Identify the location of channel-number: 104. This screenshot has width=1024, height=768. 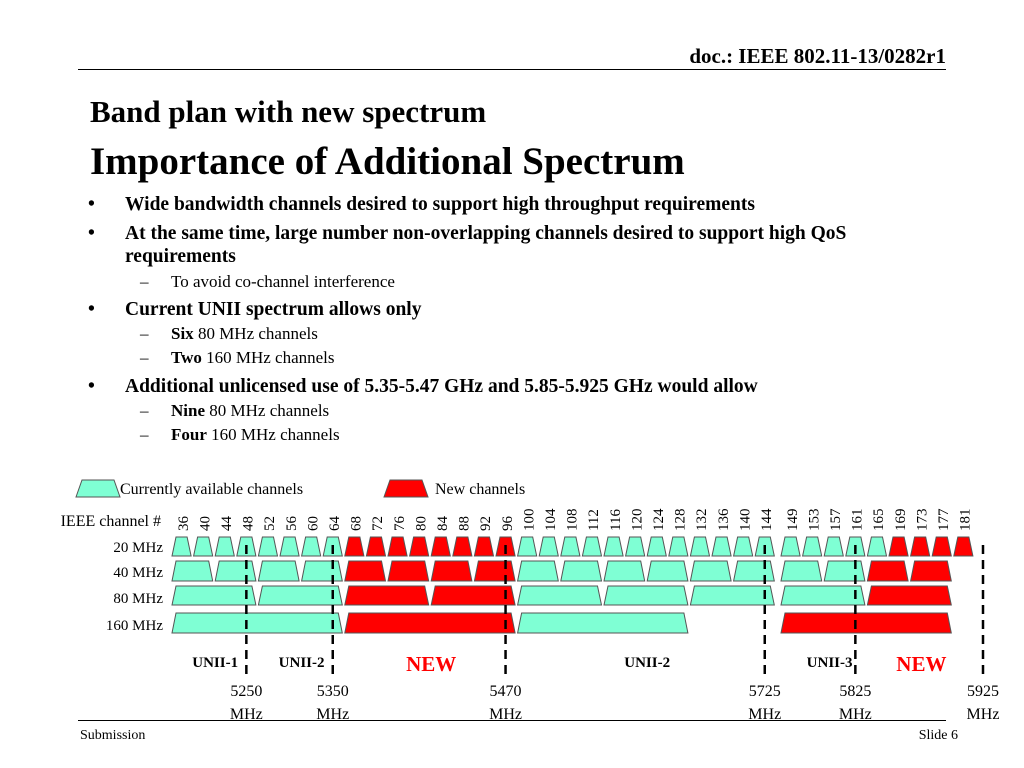
(551, 519).